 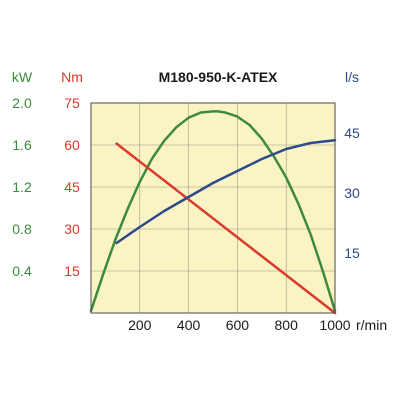 What do you see at coordinates (287, 325) in the screenshot?
I see `x-tick-label: 800` at bounding box center [287, 325].